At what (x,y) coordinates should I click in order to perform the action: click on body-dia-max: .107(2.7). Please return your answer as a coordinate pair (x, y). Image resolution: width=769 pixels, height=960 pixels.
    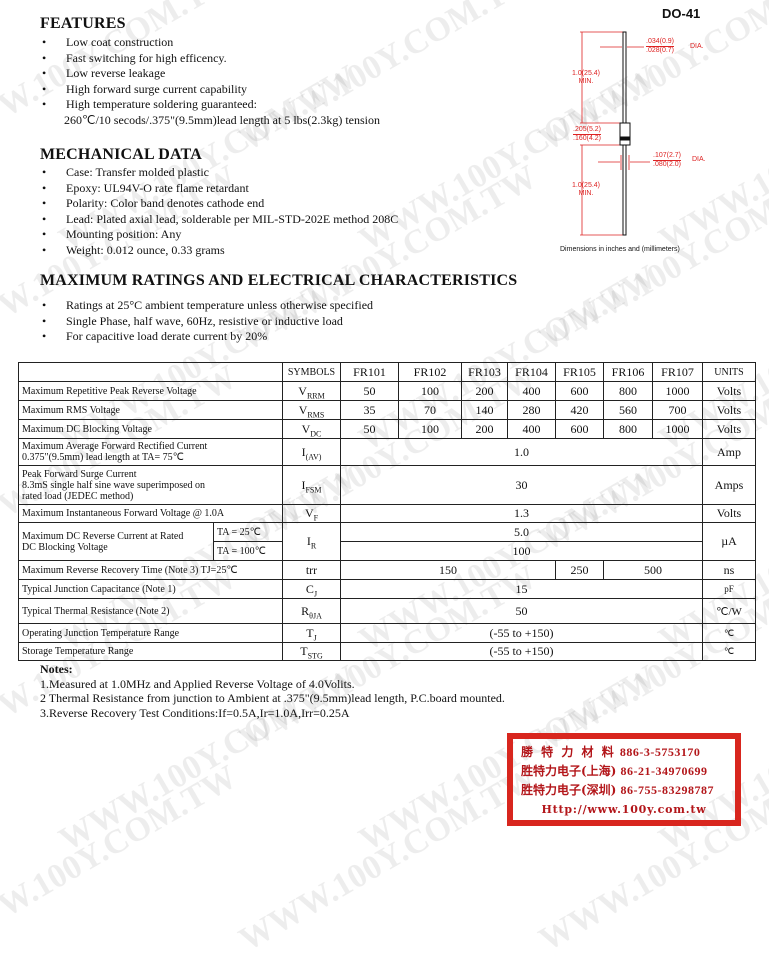
    Looking at the image, I should click on (667, 155).